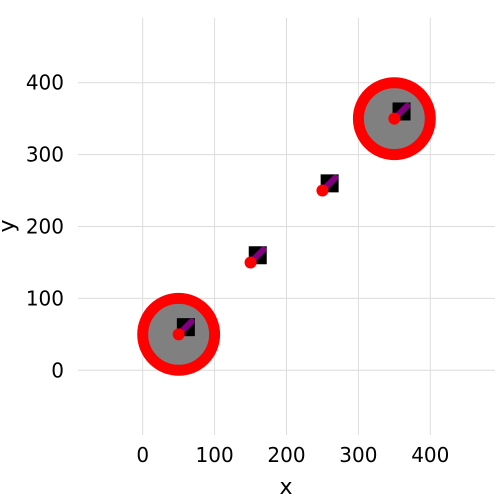  Describe the element at coordinates (10, 225) in the screenshot. I see `y-axis-label: y` at that location.